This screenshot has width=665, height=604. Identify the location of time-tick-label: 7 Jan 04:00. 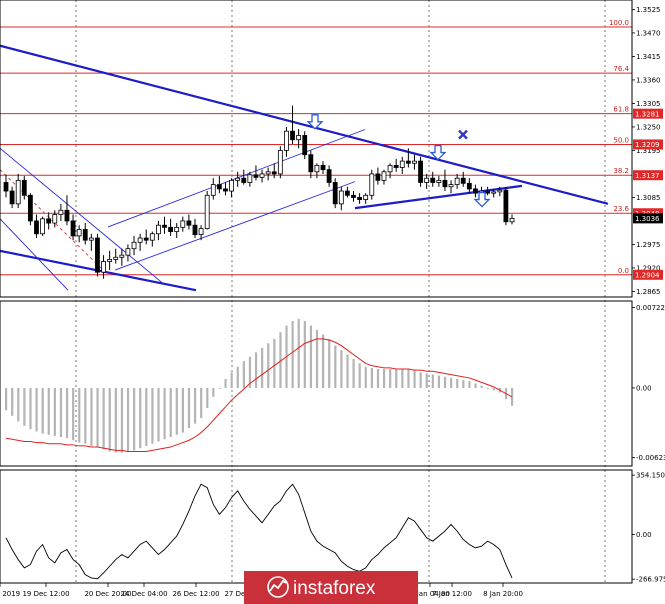
(430, 594).